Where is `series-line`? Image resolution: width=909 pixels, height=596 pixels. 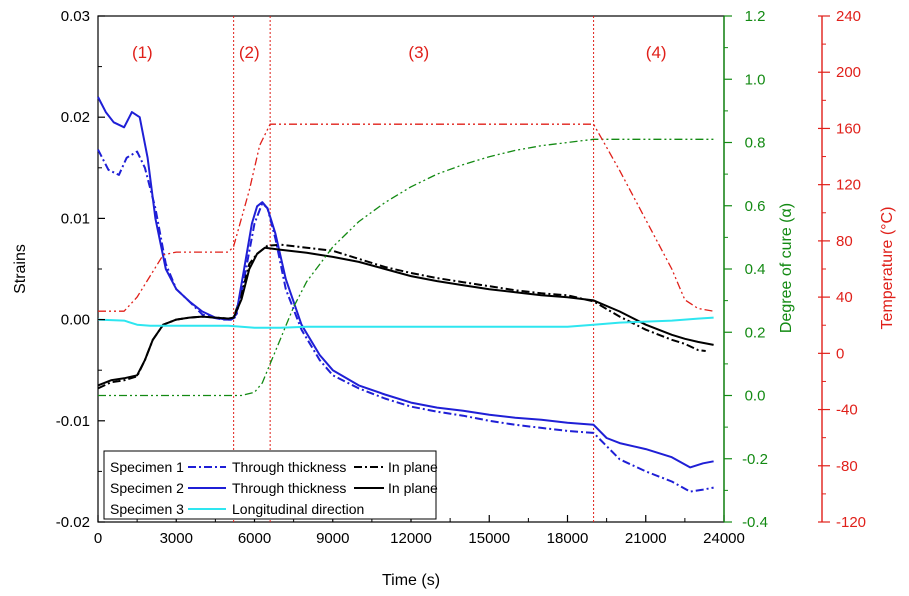
series-line is located at coordinates (405, 322).